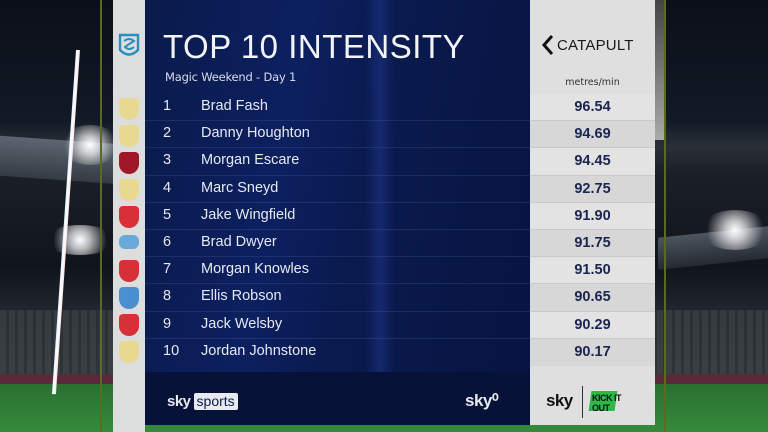 This screenshot has width=768, height=432. Describe the element at coordinates (660, 70) in the screenshot. I see `frame-shade-right` at that location.